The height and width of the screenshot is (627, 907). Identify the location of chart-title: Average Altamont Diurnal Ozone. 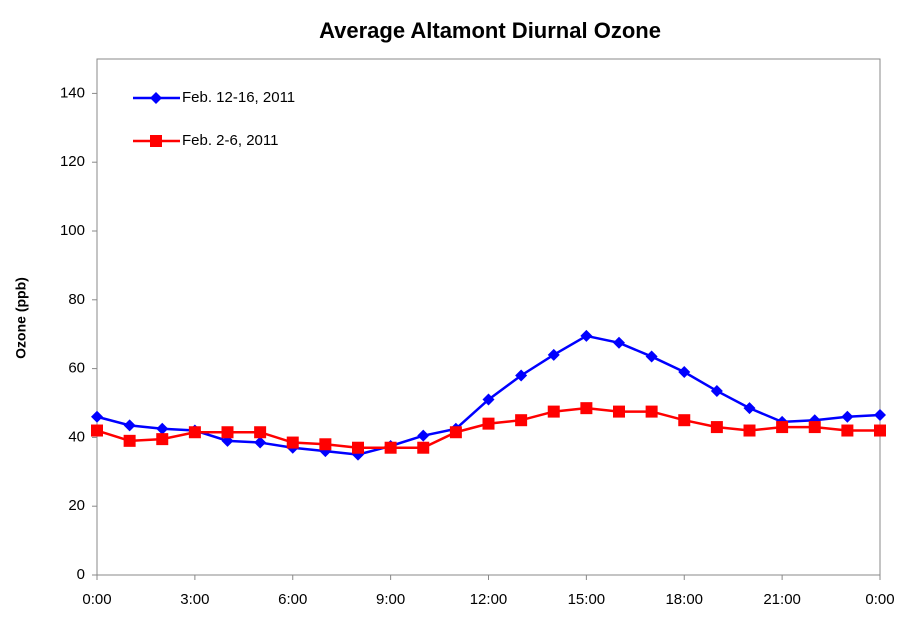
(490, 30).